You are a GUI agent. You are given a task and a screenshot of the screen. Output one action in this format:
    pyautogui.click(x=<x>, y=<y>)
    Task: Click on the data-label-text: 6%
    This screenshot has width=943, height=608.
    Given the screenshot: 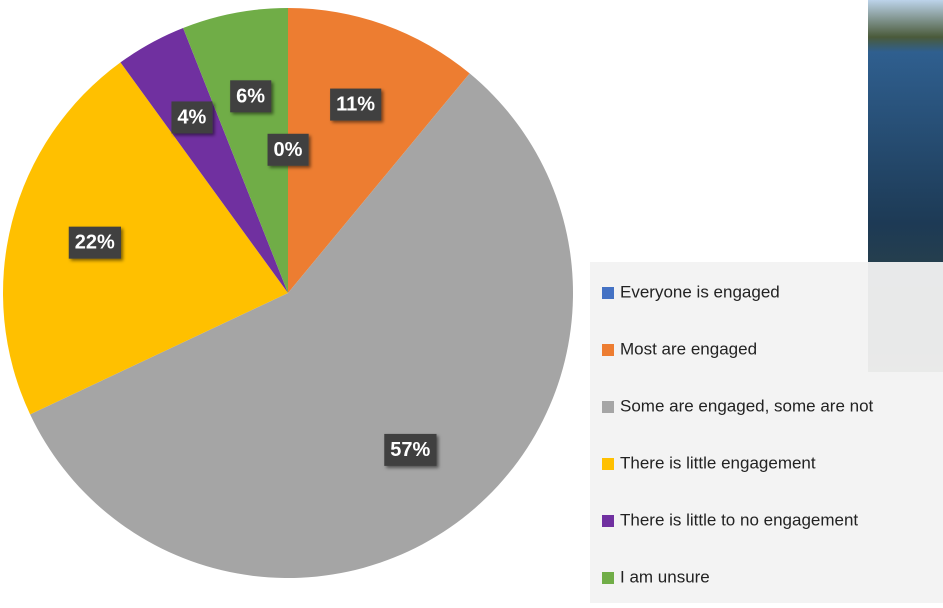 What is the action you would take?
    pyautogui.click(x=250, y=96)
    